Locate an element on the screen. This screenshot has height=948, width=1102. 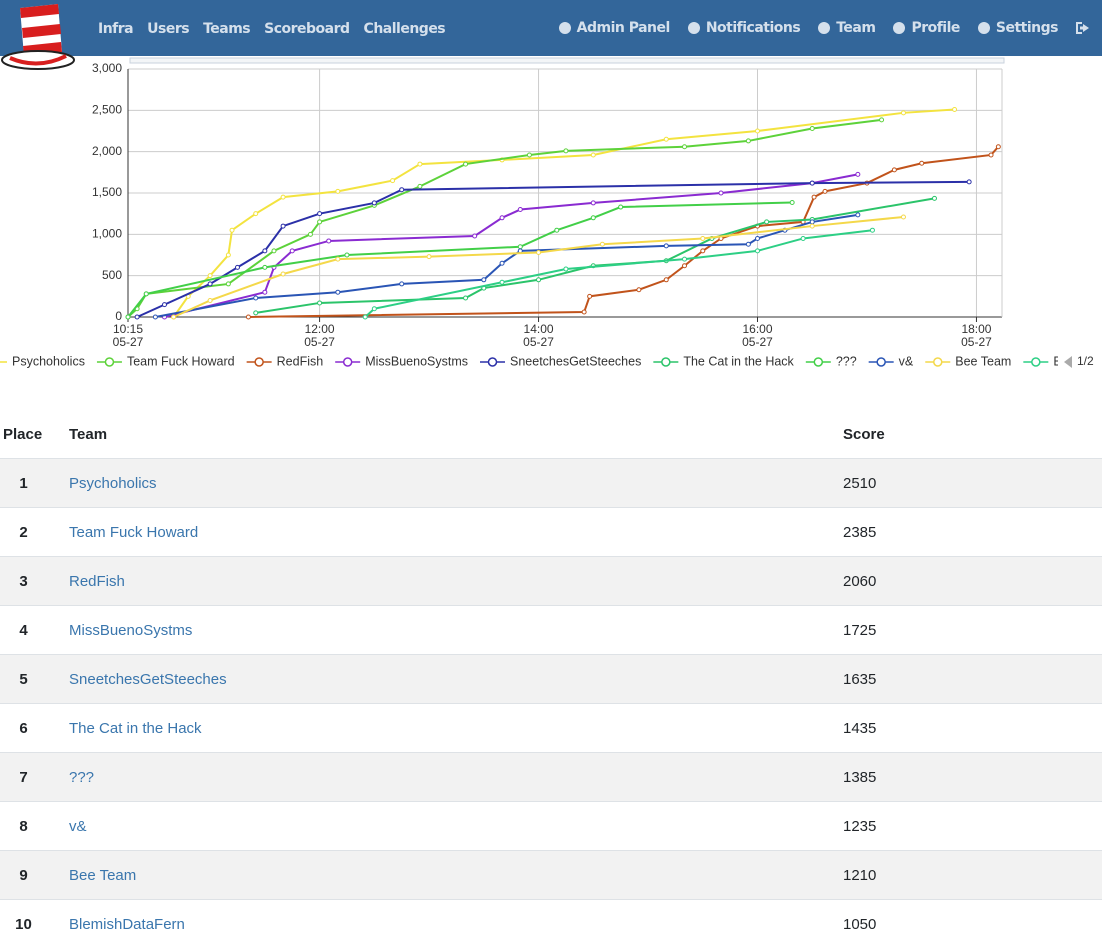
y-tick-label: 1,000 is located at coordinates (107, 234).